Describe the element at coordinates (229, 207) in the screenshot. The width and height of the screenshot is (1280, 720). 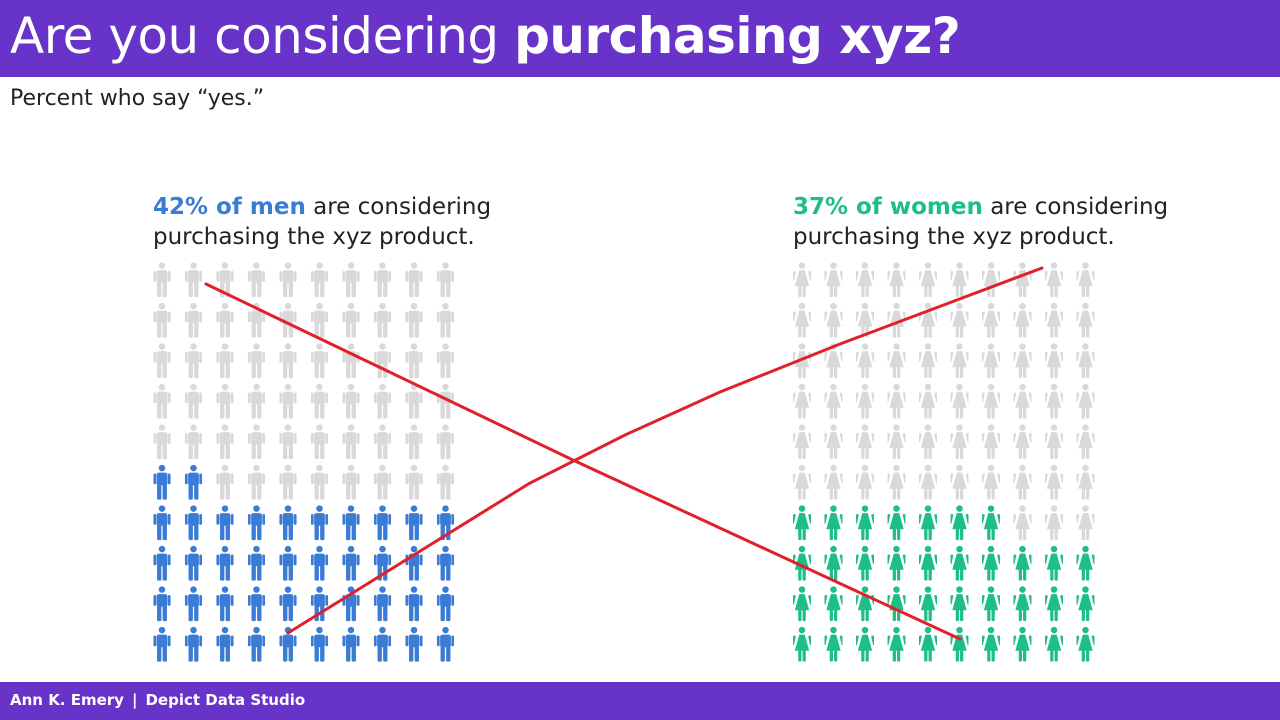
I see `caption-men-highlight: 42% of men` at that location.